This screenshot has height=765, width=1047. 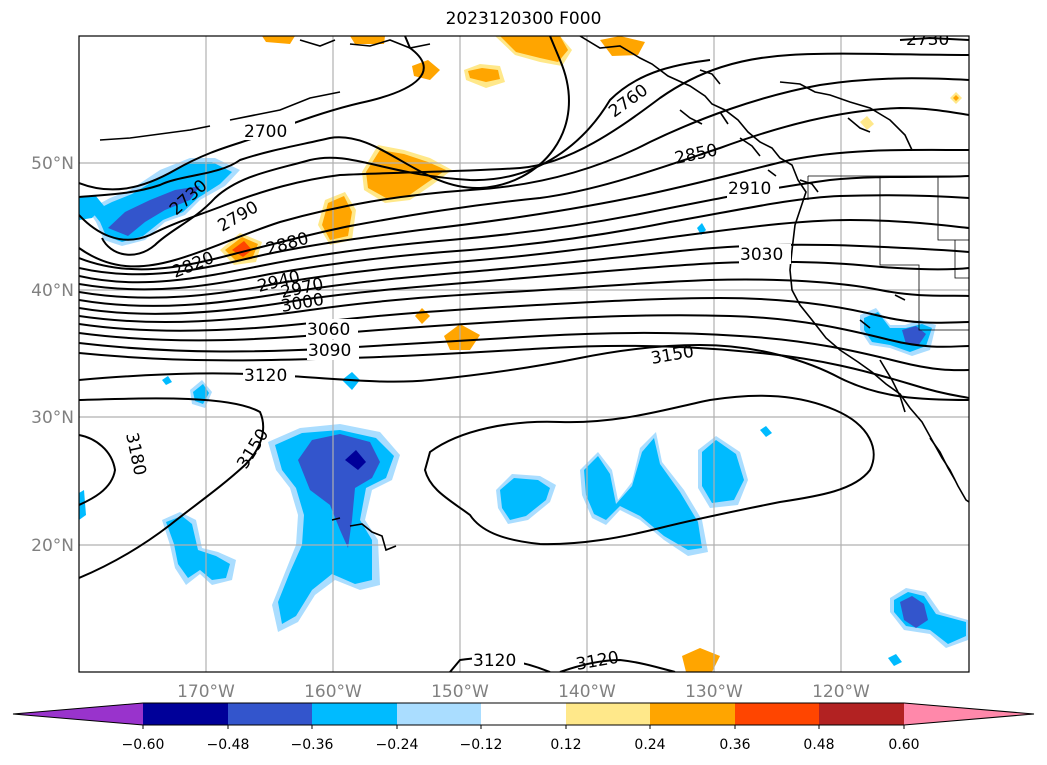 What do you see at coordinates (460, 692) in the screenshot?
I see `lon-label: 150°W` at bounding box center [460, 692].